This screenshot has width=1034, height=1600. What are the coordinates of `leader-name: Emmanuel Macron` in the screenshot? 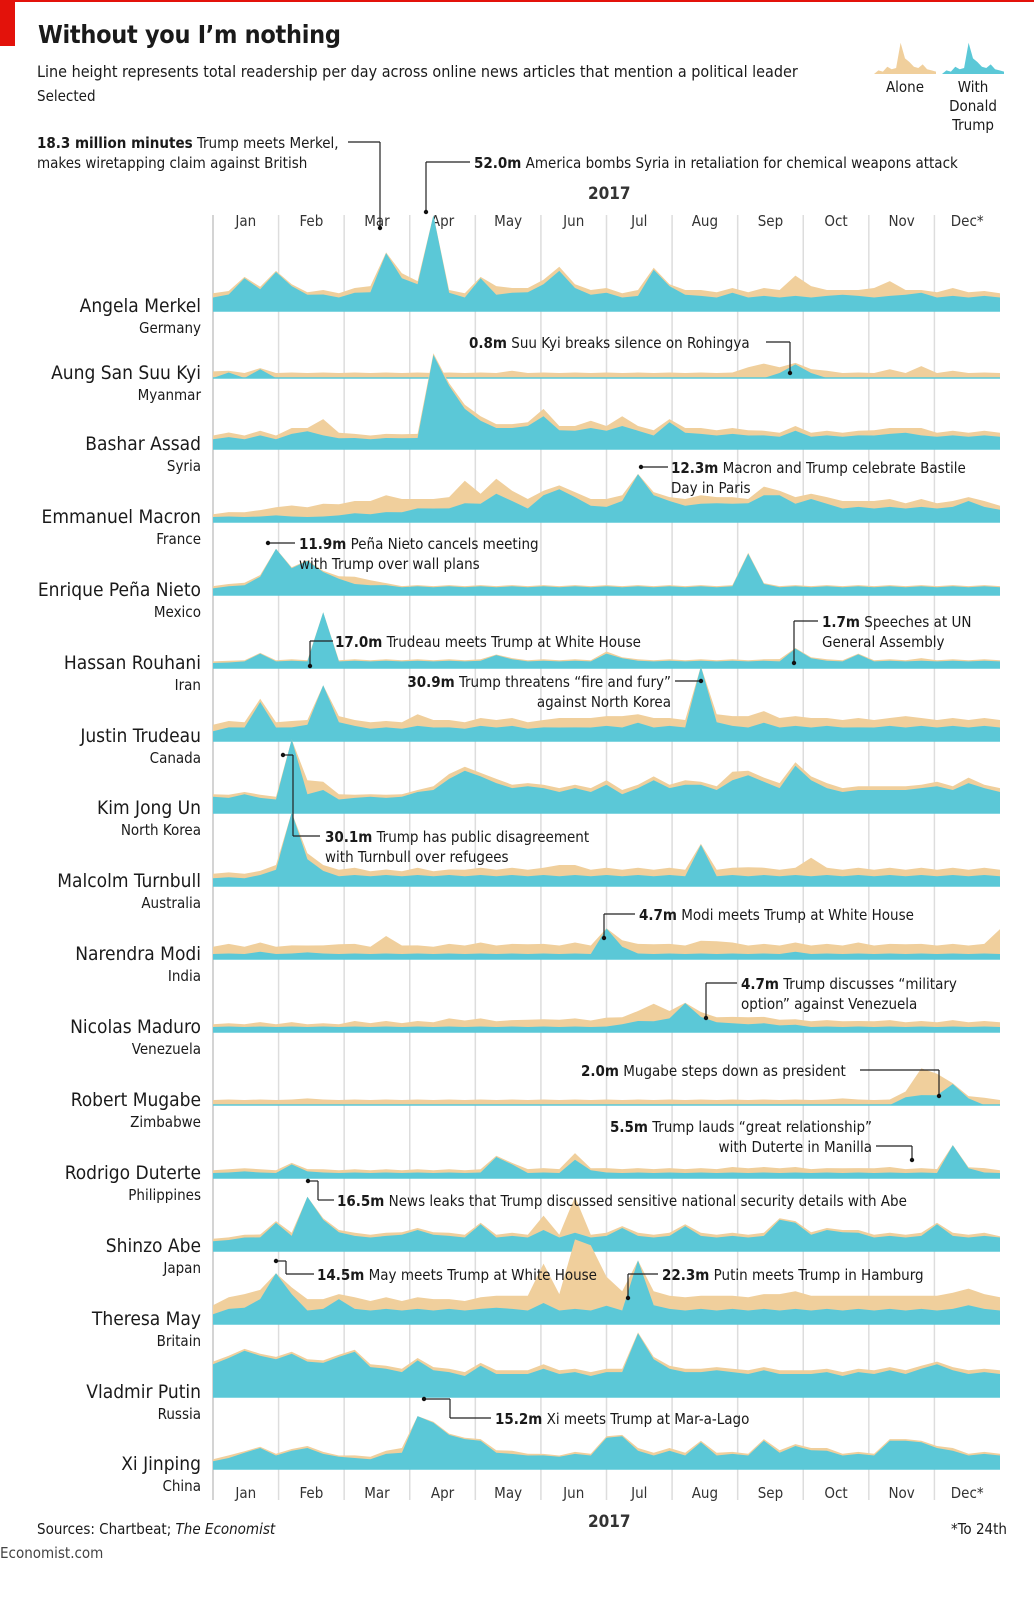 It's located at (121, 517).